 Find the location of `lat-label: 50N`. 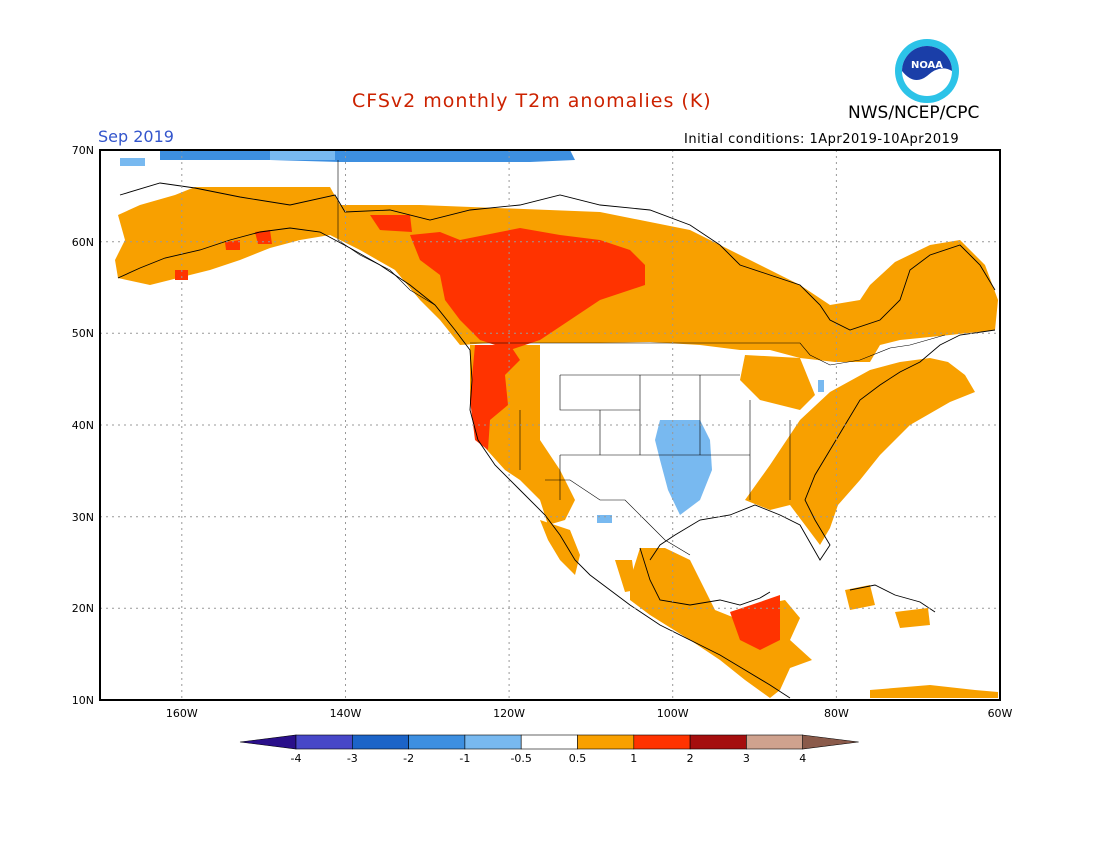

lat-label: 50N is located at coordinates (83, 333).